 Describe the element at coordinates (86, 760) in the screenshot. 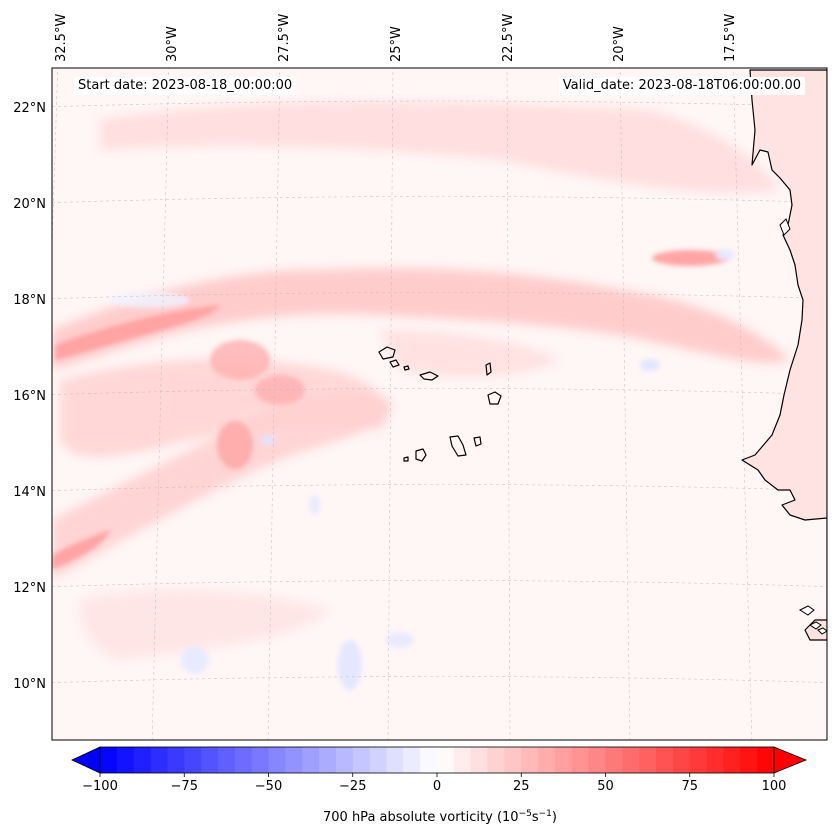

I see `colorbar-extend-low` at that location.